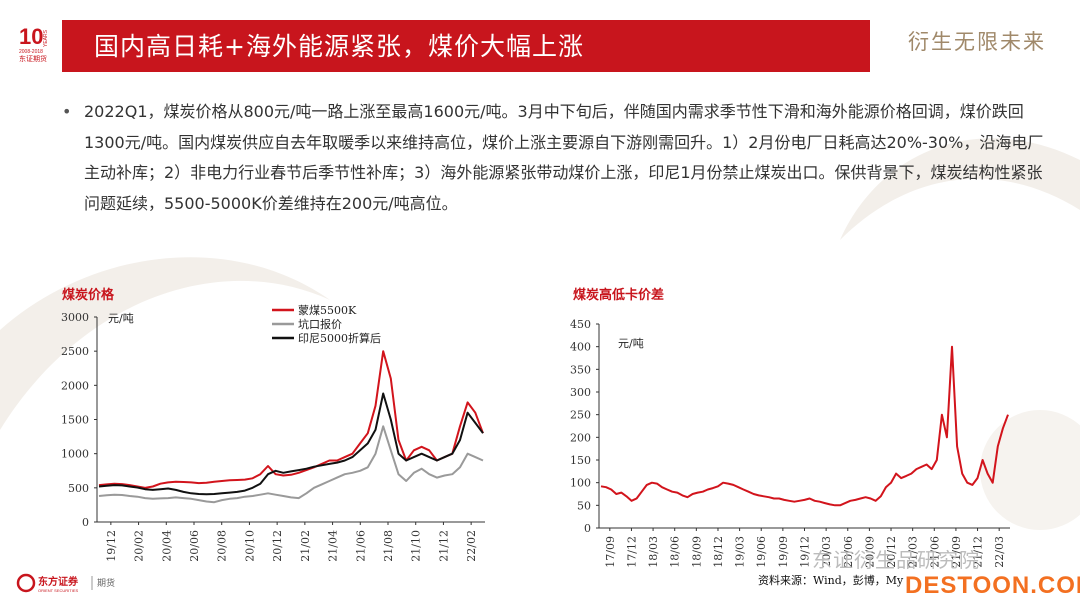  Describe the element at coordinates (75, 385) in the screenshot. I see `y-tick-label: 2000` at that location.